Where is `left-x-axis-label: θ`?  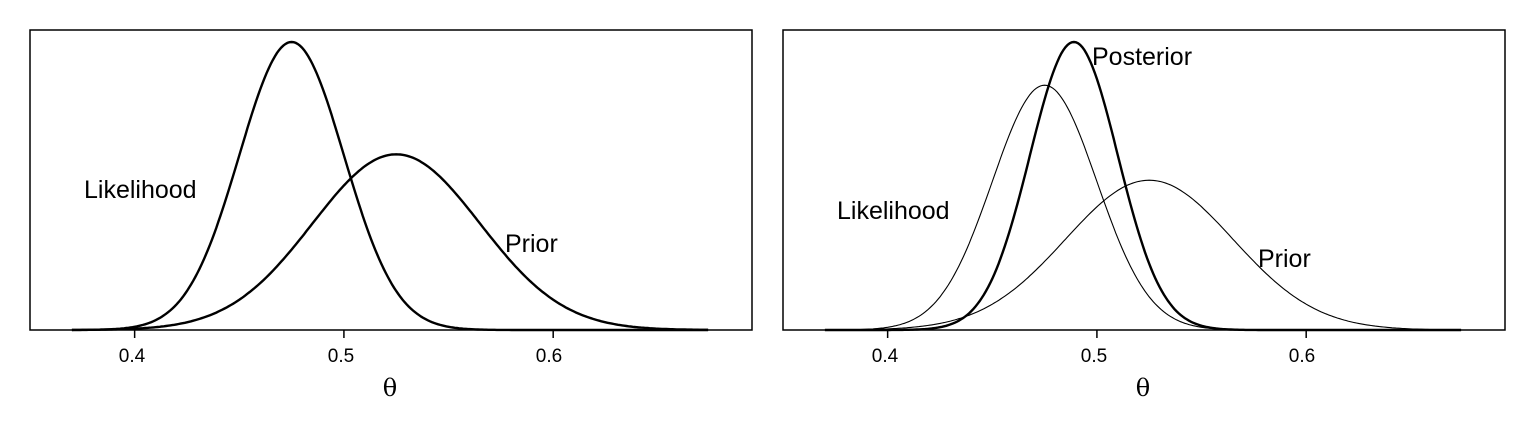
left-x-axis-label: θ is located at coordinates (390, 388).